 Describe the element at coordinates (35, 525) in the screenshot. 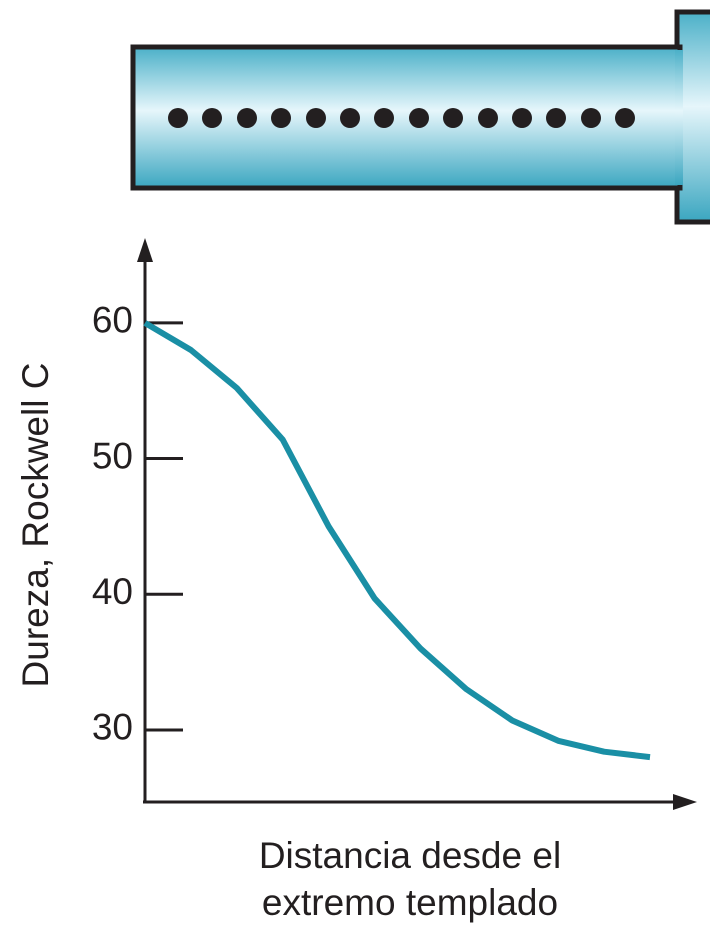

I see `y-axis-label: Dureza, Rockwell C` at that location.